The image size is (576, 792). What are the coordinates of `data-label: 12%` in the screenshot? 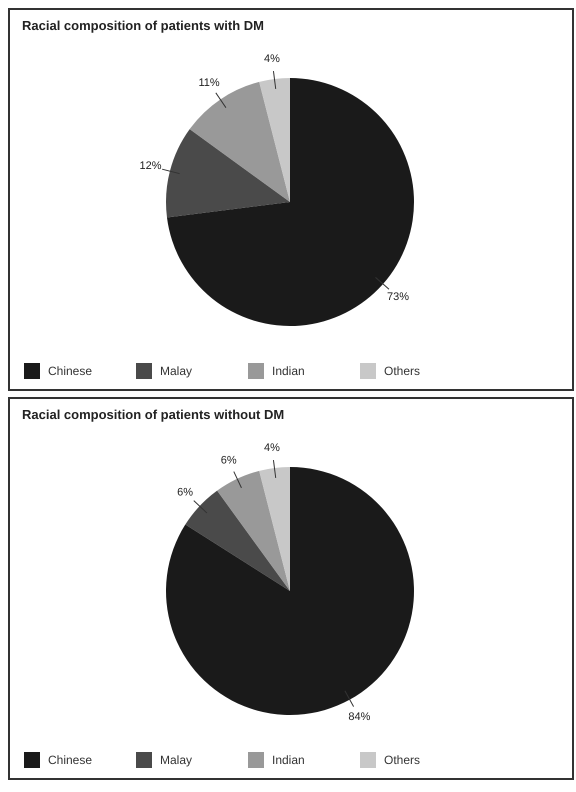 It's located at (151, 166).